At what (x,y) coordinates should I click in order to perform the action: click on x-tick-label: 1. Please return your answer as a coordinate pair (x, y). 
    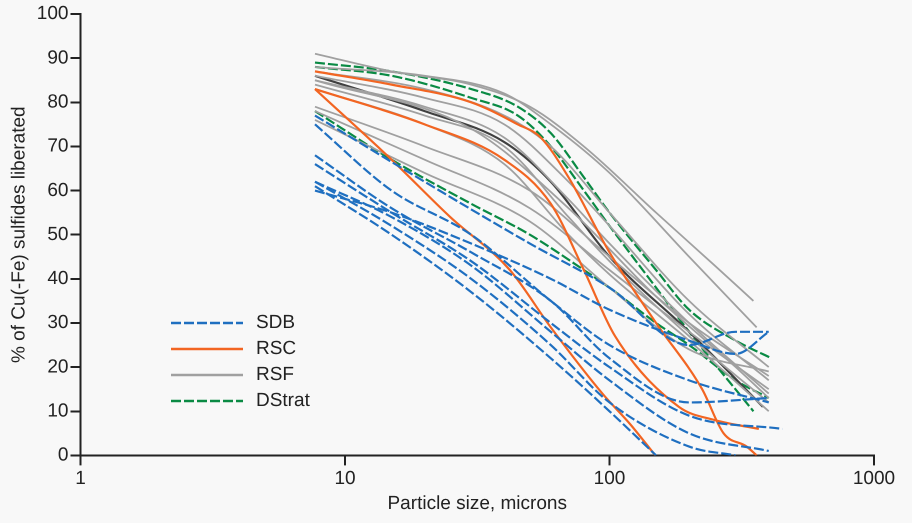
    Looking at the image, I should click on (80, 479).